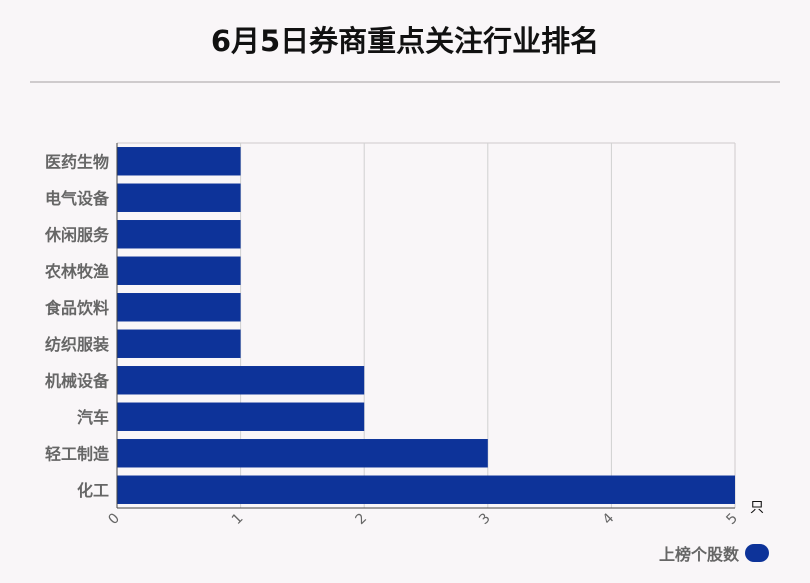  I want to click on x-tick-label: 0, so click(114, 519).